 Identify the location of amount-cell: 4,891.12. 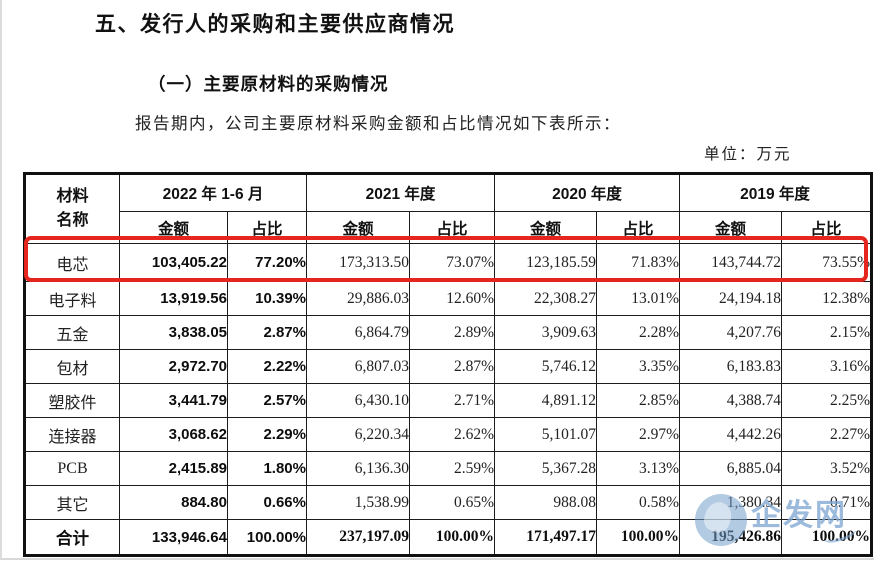
(546, 400).